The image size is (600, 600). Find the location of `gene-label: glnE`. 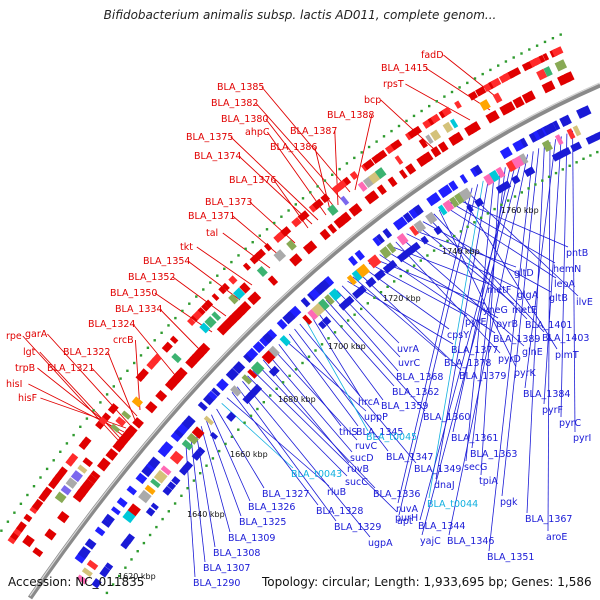

gene-label: glnE is located at coordinates (532, 352).